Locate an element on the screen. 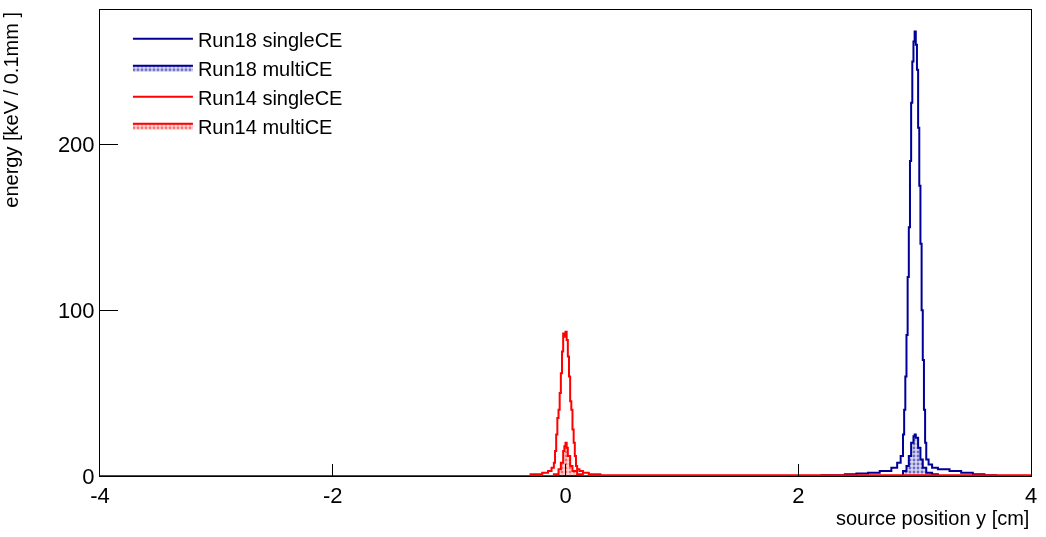 This screenshot has width=1046, height=537. x-tick-label: -2 is located at coordinates (332, 496).